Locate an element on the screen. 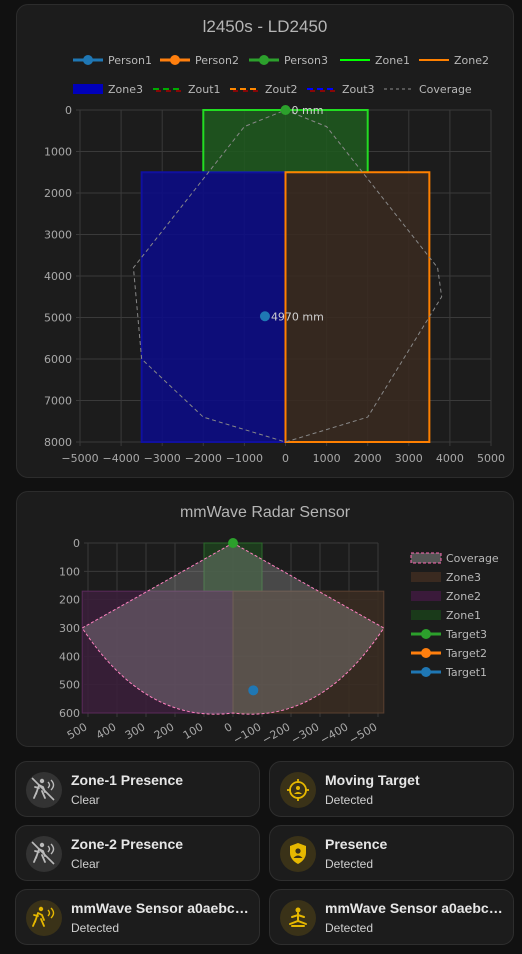 This screenshot has width=522, height=954. x-tick-label: −2000 is located at coordinates (203, 458).